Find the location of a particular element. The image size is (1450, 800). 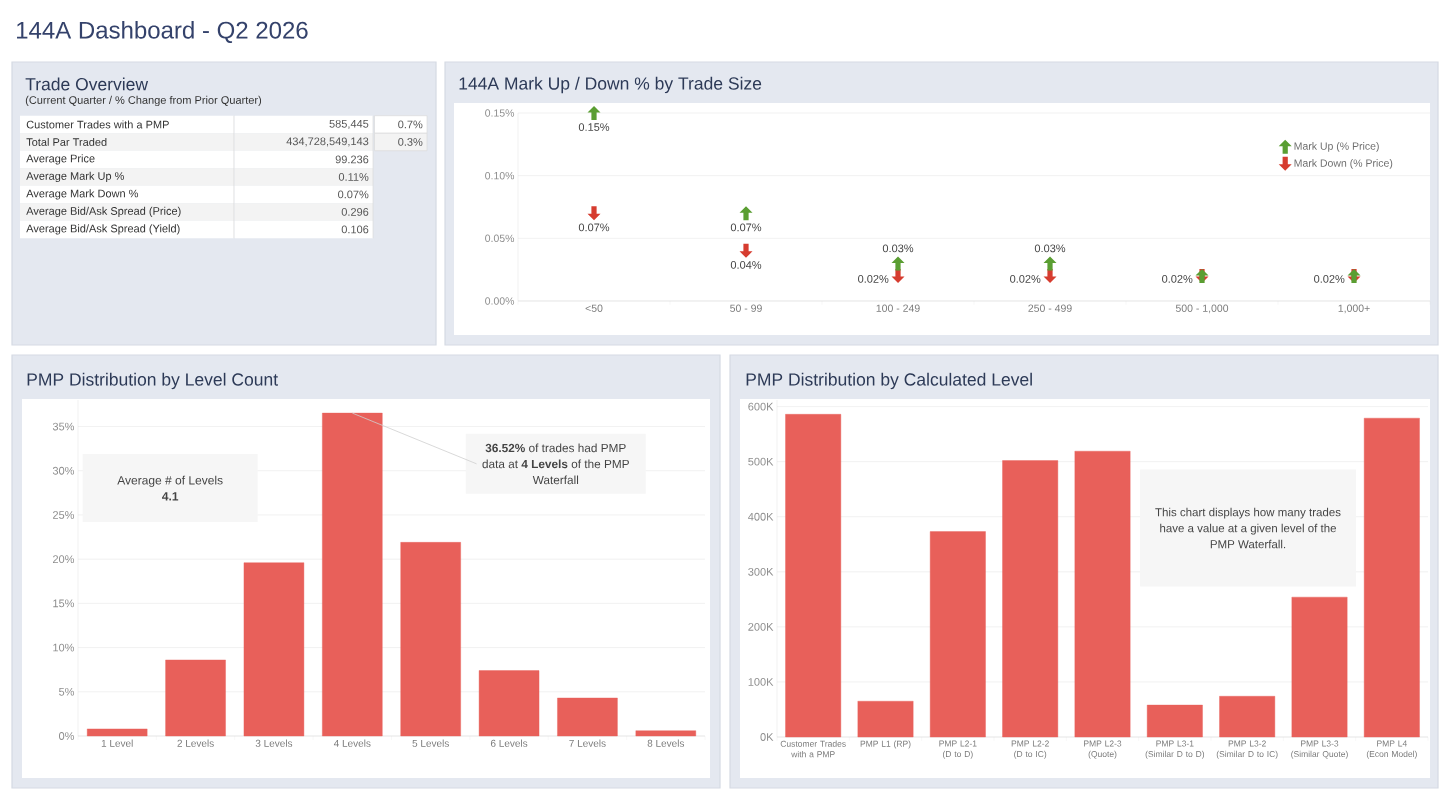

data-label: 0.15% is located at coordinates (594, 127).